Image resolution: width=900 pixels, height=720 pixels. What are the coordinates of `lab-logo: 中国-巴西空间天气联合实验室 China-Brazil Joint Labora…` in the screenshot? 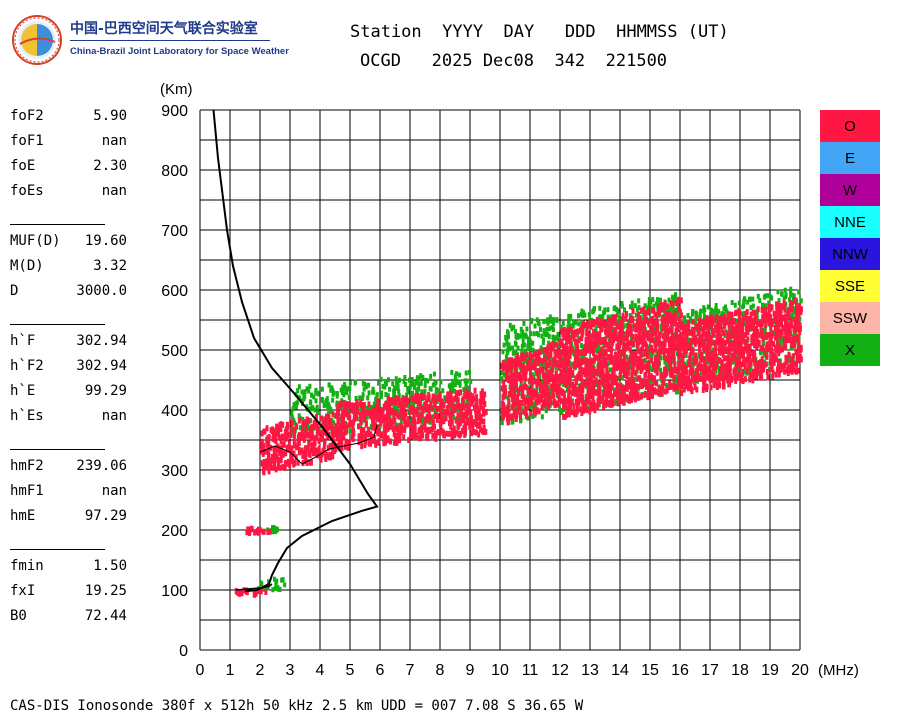 It's located at (150, 42).